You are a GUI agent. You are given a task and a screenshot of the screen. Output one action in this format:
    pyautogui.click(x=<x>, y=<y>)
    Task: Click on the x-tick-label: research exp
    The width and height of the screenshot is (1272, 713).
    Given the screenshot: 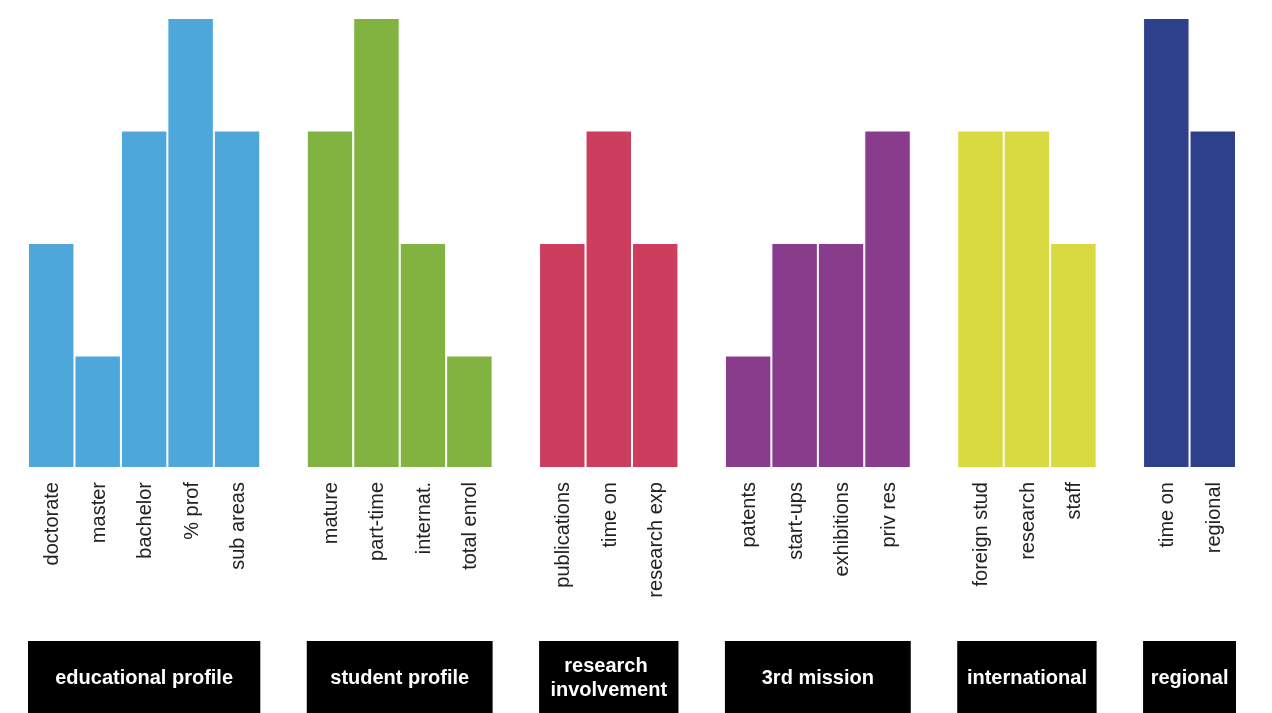 What is the action you would take?
    pyautogui.click(x=655, y=540)
    